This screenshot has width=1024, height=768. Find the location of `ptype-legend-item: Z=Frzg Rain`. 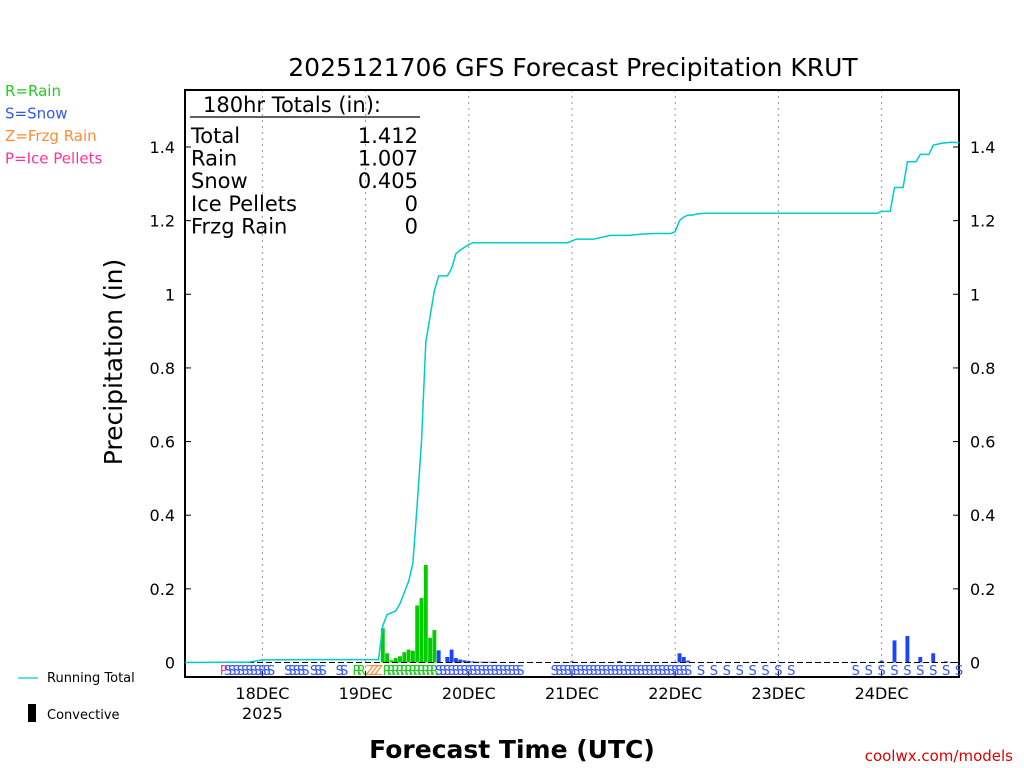

ptype-legend-item: Z=Frzg Rain is located at coordinates (51, 136).